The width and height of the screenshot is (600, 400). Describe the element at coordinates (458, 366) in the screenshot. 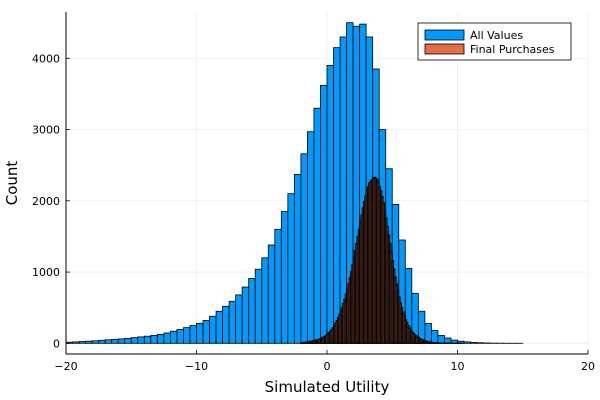

I see `x-tick-label: 10` at that location.